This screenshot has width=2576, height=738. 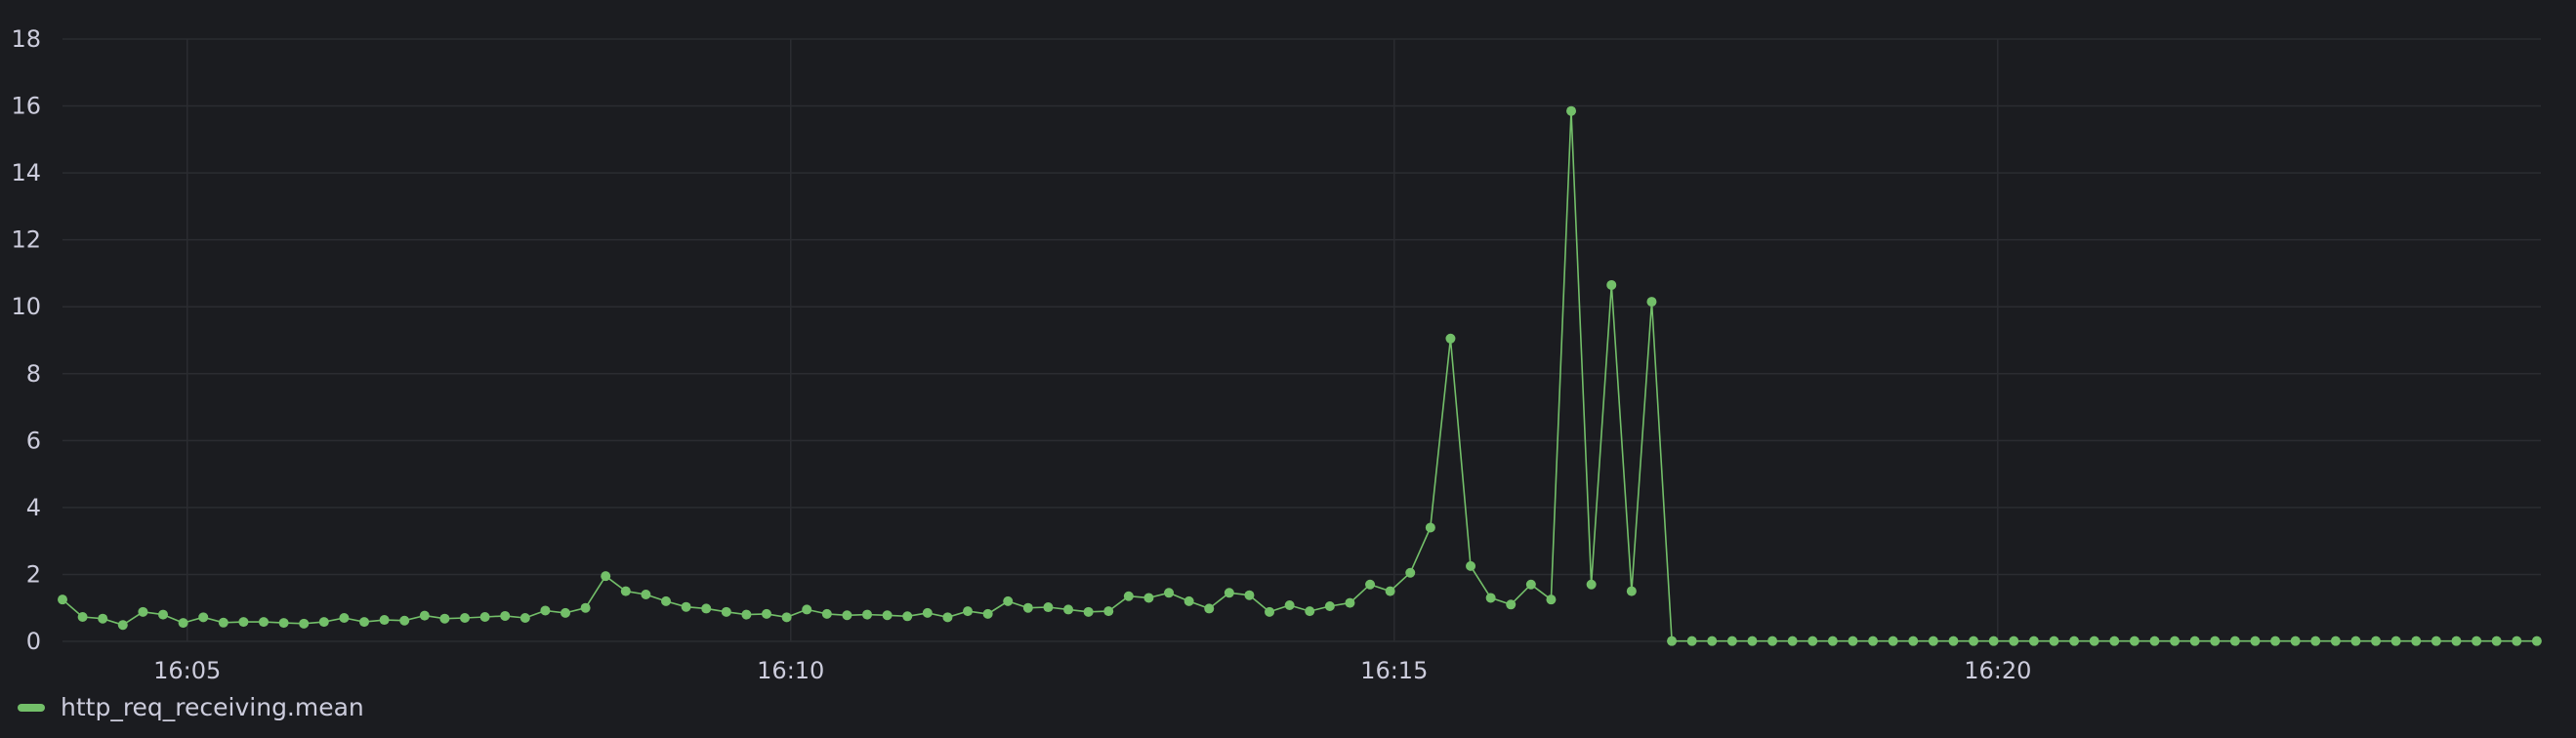 I want to click on legend-label: http_req_receiving.mean, so click(x=213, y=707).